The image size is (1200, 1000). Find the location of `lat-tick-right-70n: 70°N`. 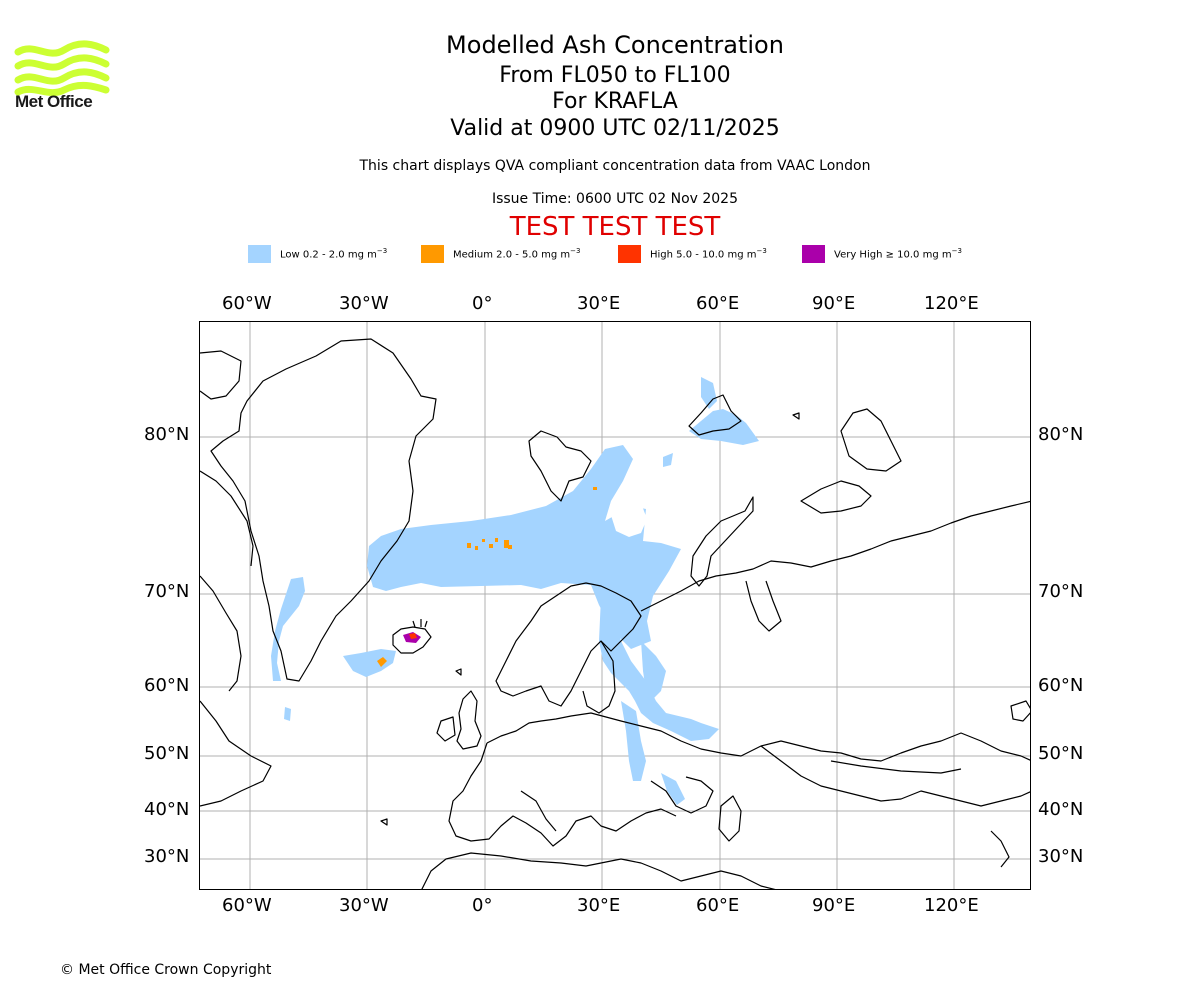

lat-tick-right-70n: 70°N is located at coordinates (1061, 591).